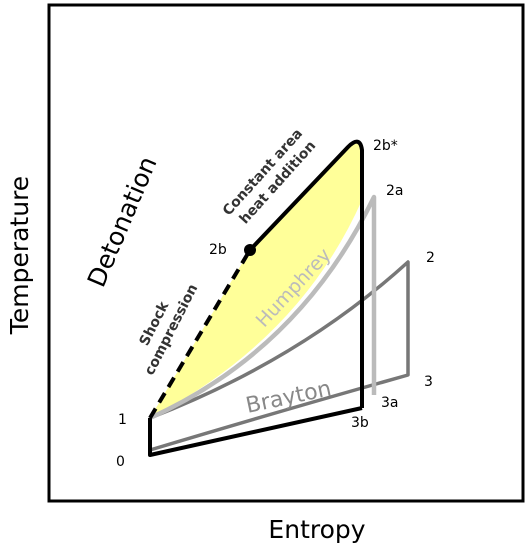 The height and width of the screenshot is (550, 531). I want to click on y-axis-label: Temperature, so click(19, 255).